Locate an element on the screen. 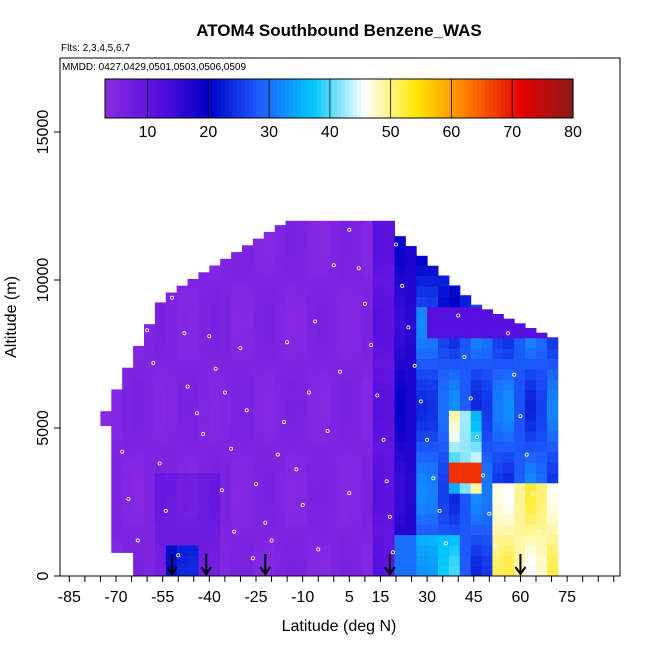 This screenshot has width=650, height=650. y-axis: 0 5000 10000 15000 is located at coordinates (47, 345).